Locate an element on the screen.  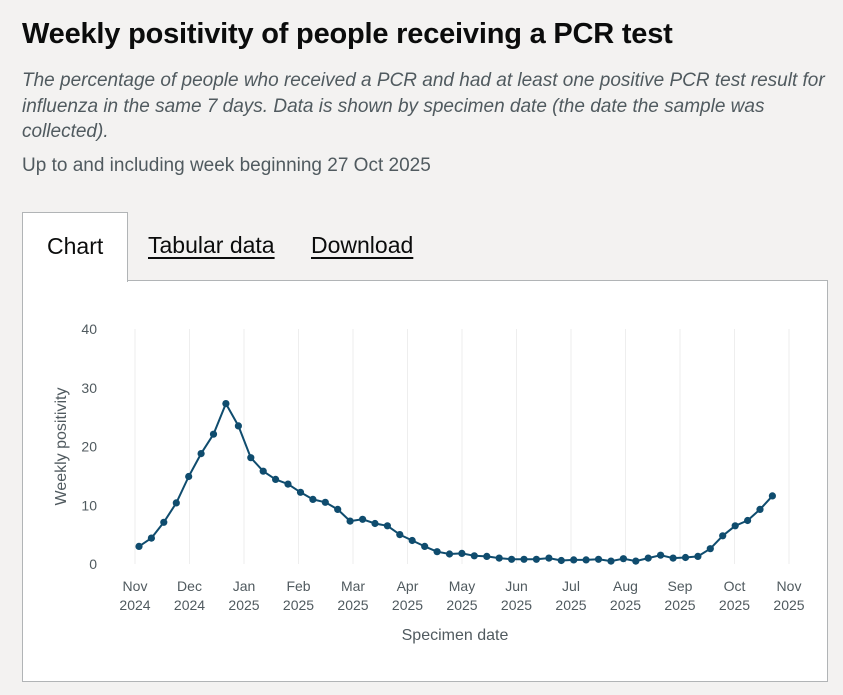
tab-chart-label: Chart is located at coordinates (75, 246).